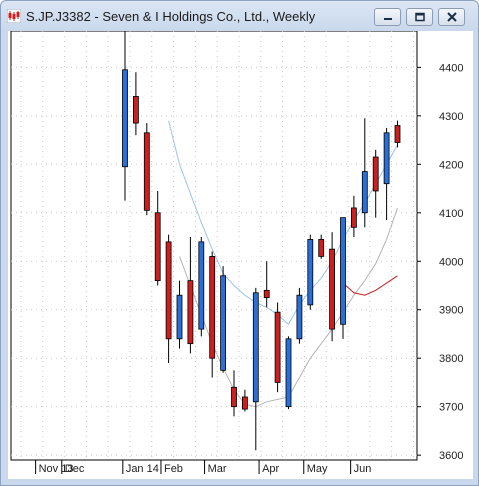 The width and height of the screenshot is (479, 486). What do you see at coordinates (451, 262) in the screenshot?
I see `y-tick-label: 4000` at bounding box center [451, 262].